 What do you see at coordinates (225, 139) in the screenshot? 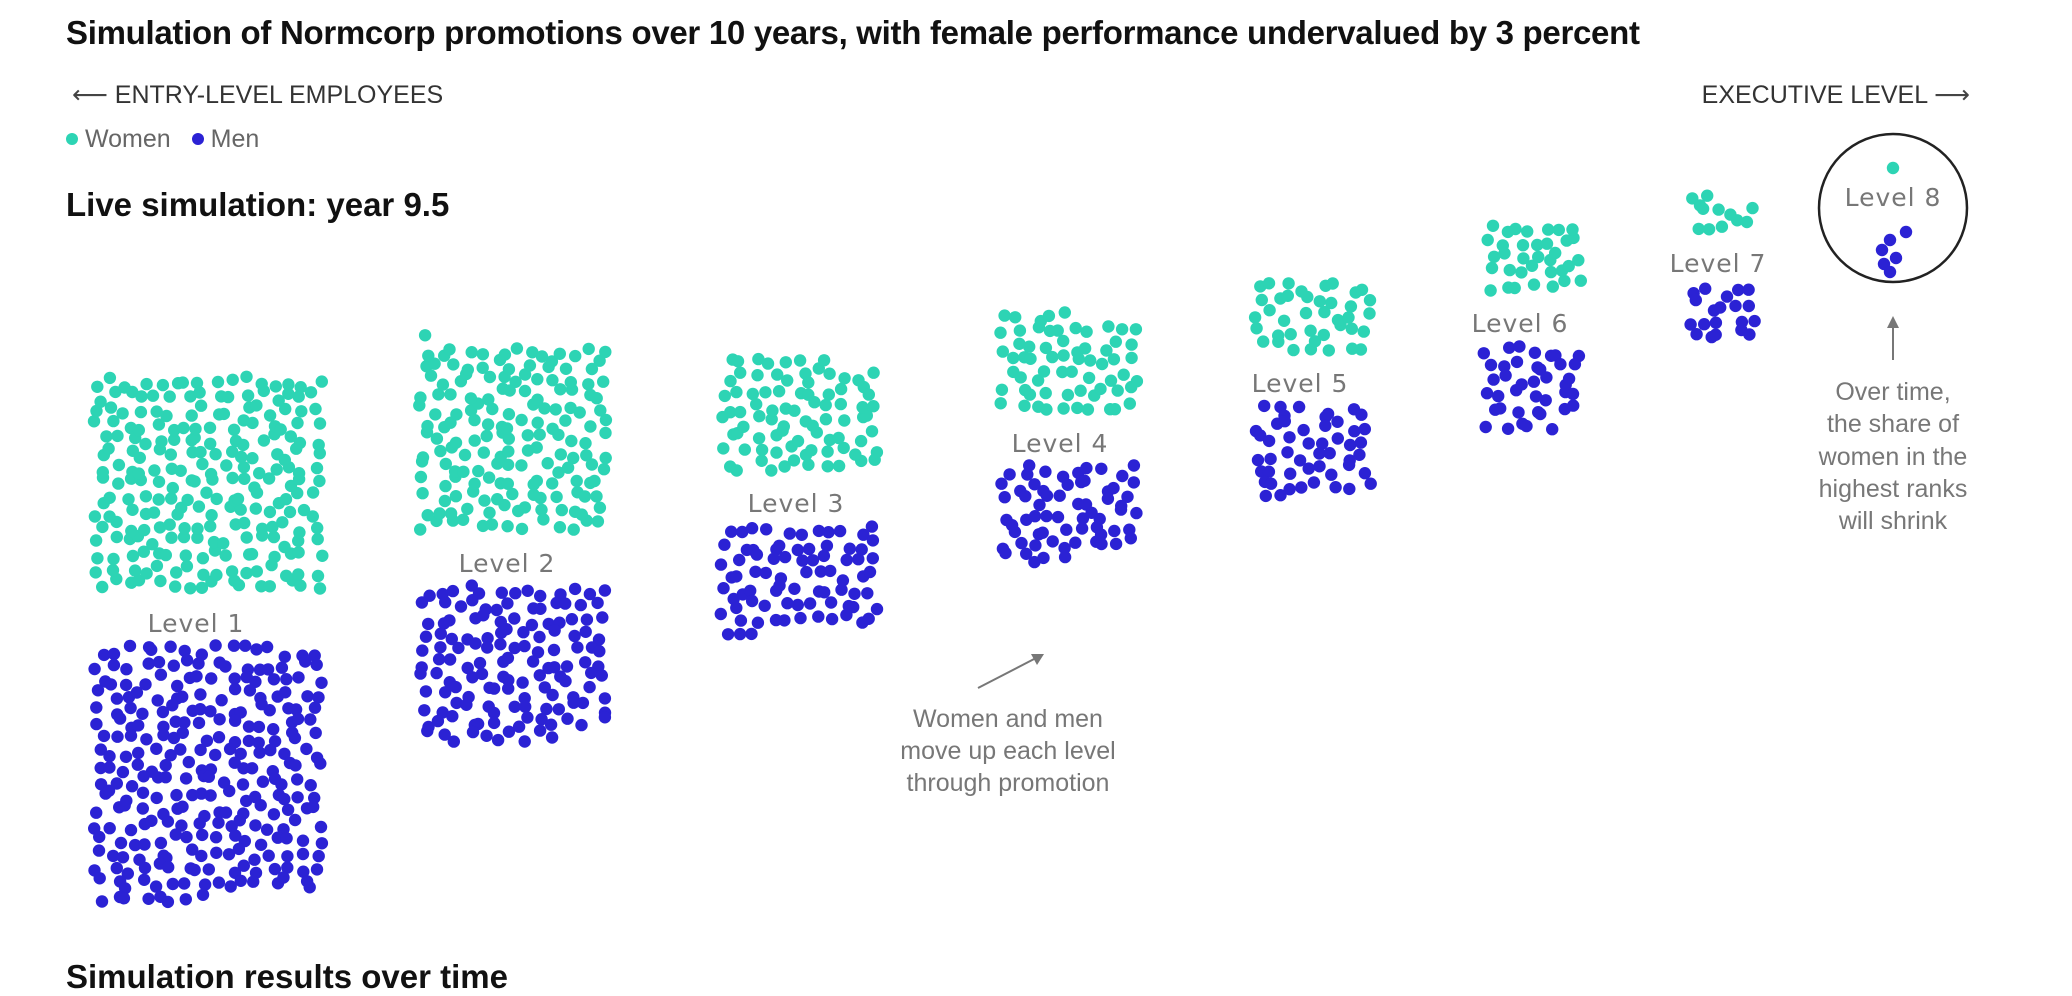
I see `legend-item-men: Men` at bounding box center [225, 139].